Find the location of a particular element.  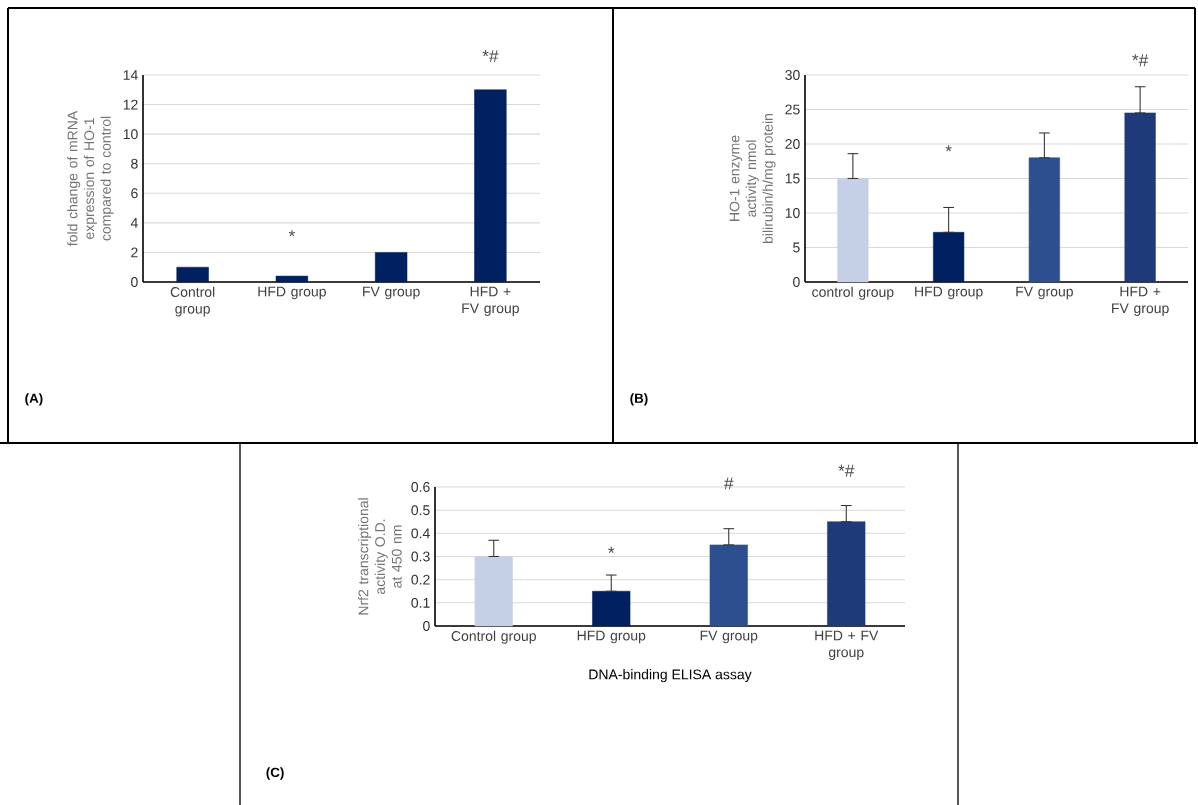

y-axis-title: Nrf2 transcriptional activity O.D. at 450 nm is located at coordinates (380, 556).